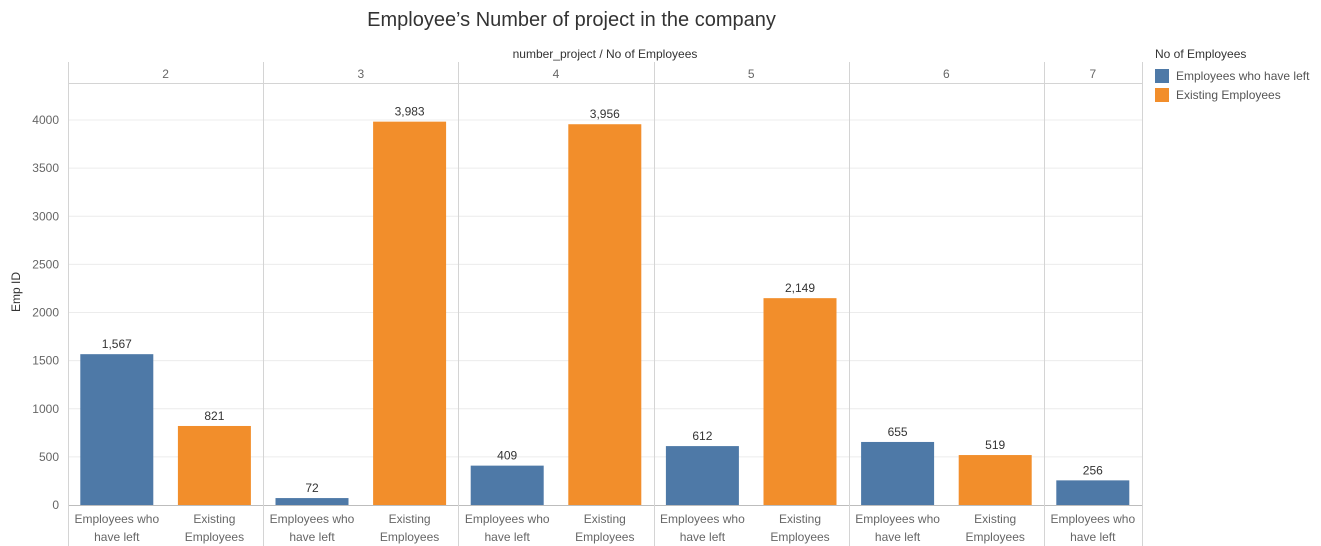 This screenshot has height=546, width=1321. Describe the element at coordinates (45, 313) in the screenshot. I see `y-tick-label: 2000` at that location.